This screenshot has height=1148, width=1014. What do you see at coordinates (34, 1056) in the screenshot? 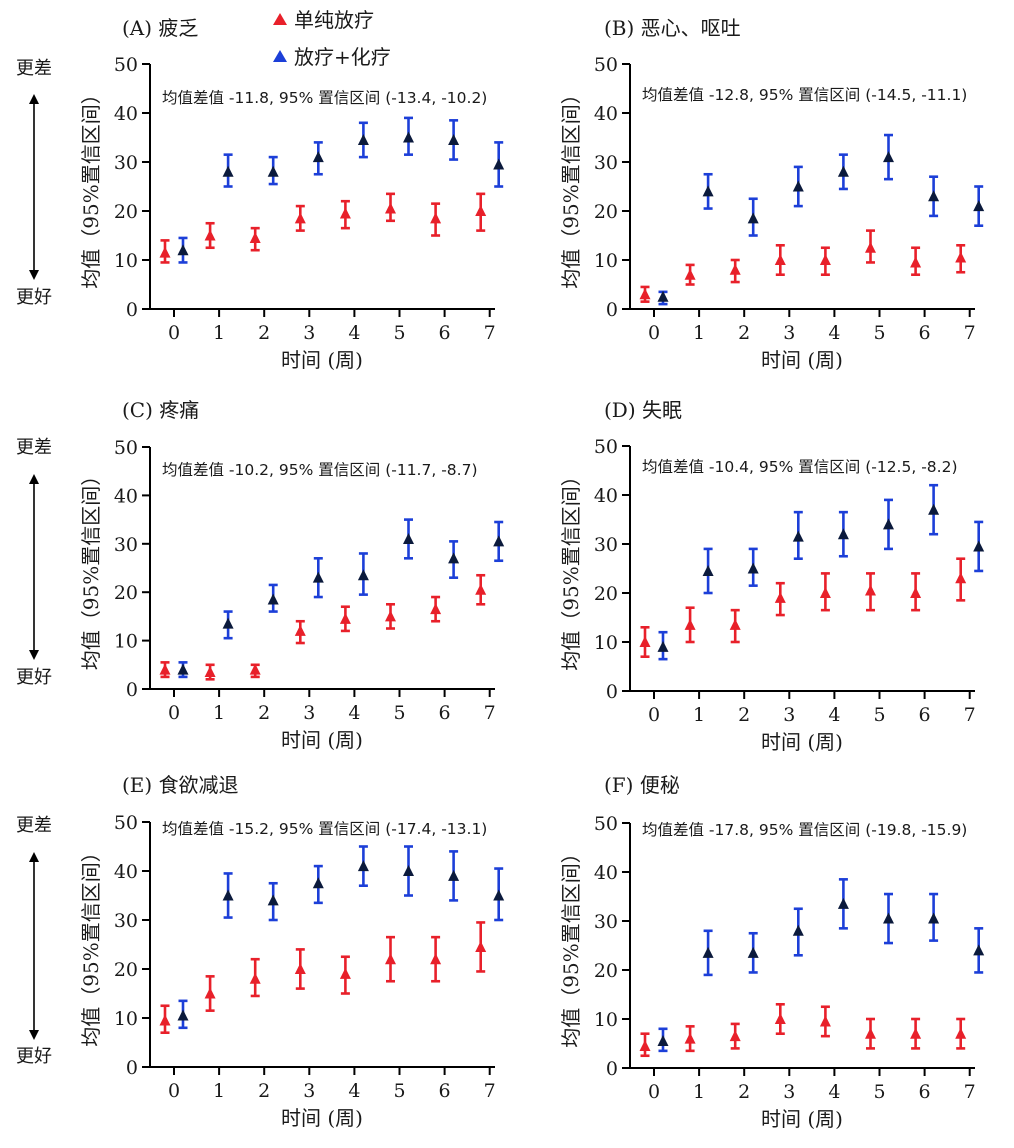
I see `direction-better-label: 更好` at bounding box center [34, 1056].